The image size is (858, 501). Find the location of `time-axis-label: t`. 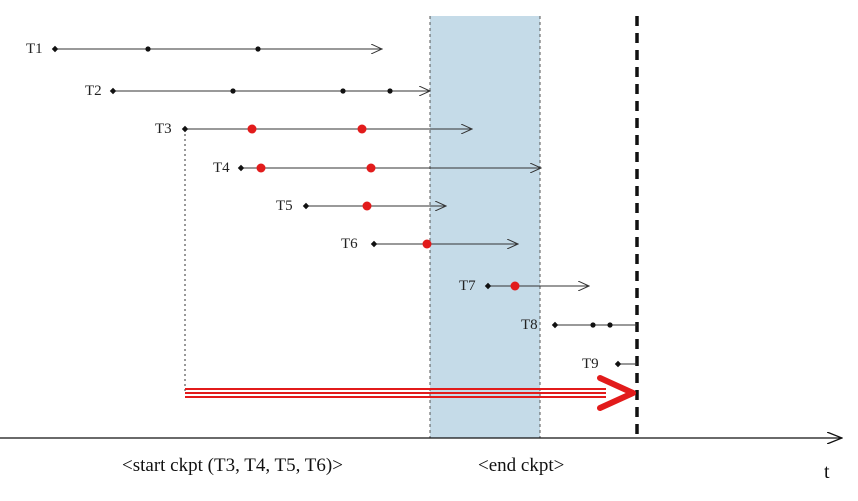

time-axis-label: t is located at coordinates (827, 472).